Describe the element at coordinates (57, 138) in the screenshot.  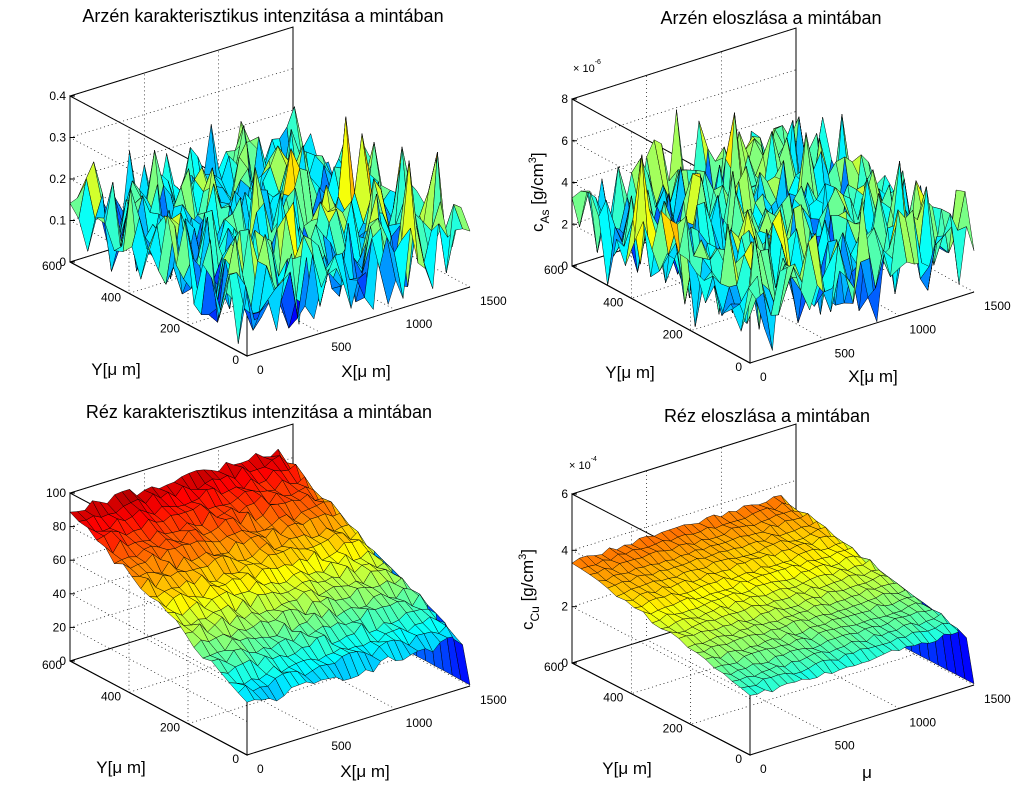
I see `z-tick-label: 0.3` at that location.